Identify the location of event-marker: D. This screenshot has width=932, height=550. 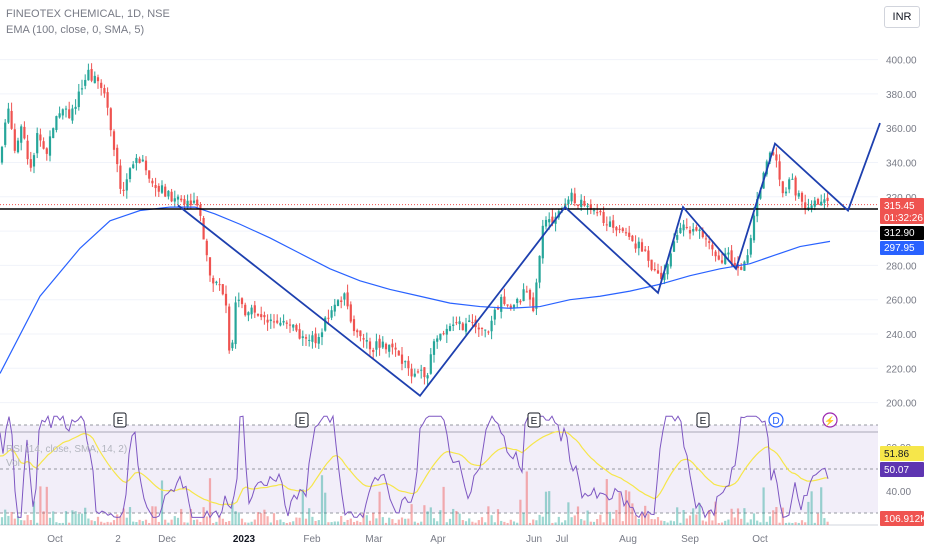
(776, 420).